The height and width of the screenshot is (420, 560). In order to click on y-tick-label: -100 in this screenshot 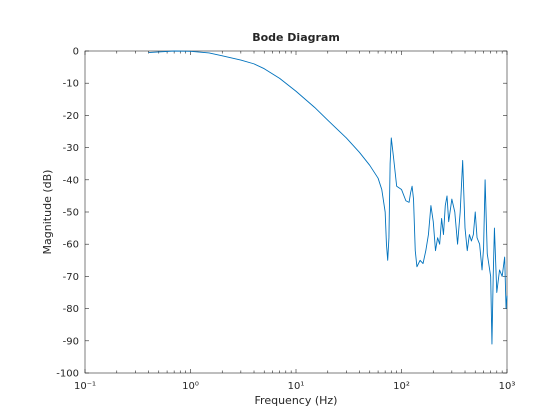, I will do `click(67, 374)`.